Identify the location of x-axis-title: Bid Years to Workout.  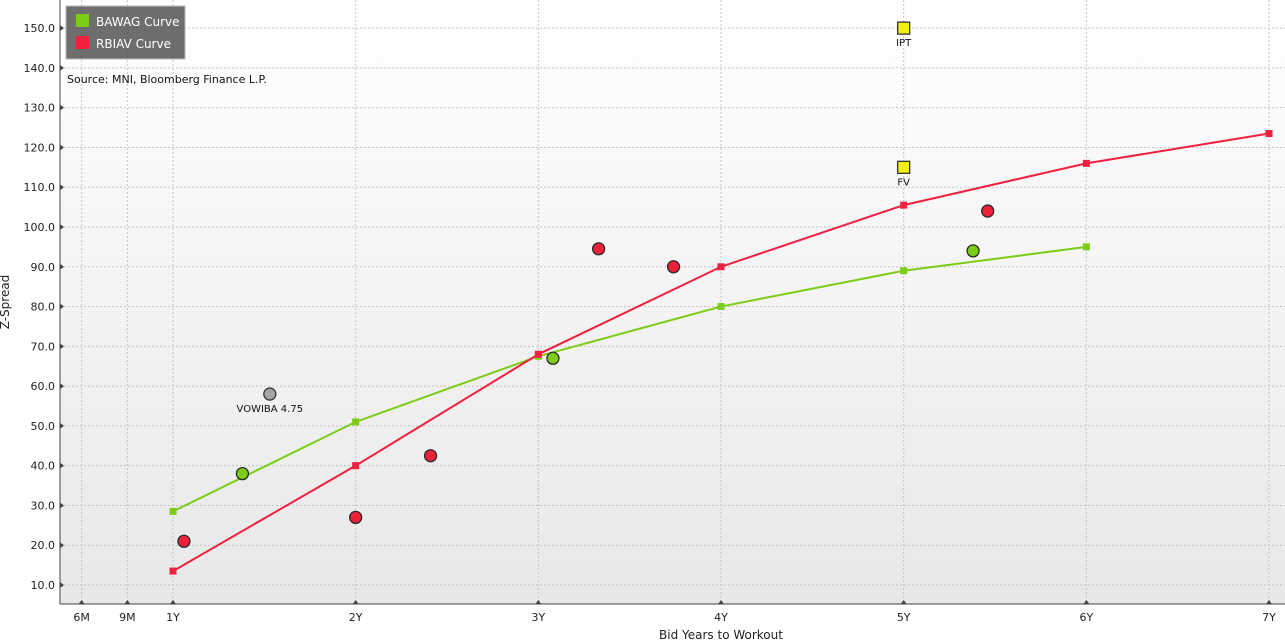
(721, 634).